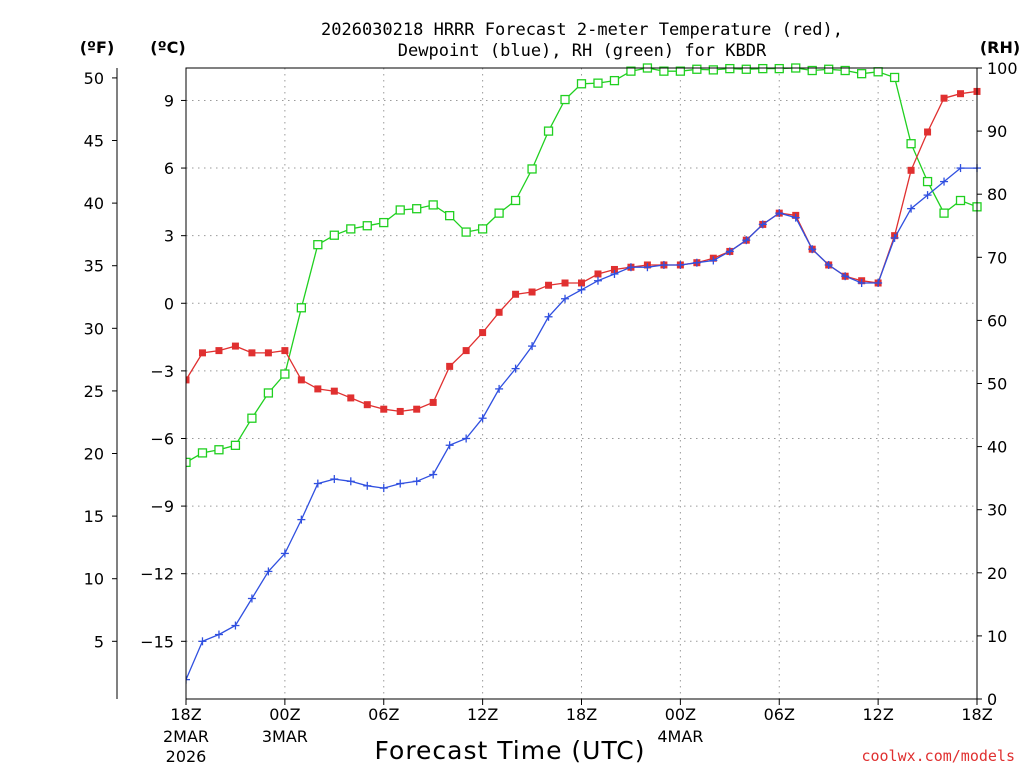  Describe the element at coordinates (169, 303) in the screenshot. I see `celsius-tick-label: 0` at that location.